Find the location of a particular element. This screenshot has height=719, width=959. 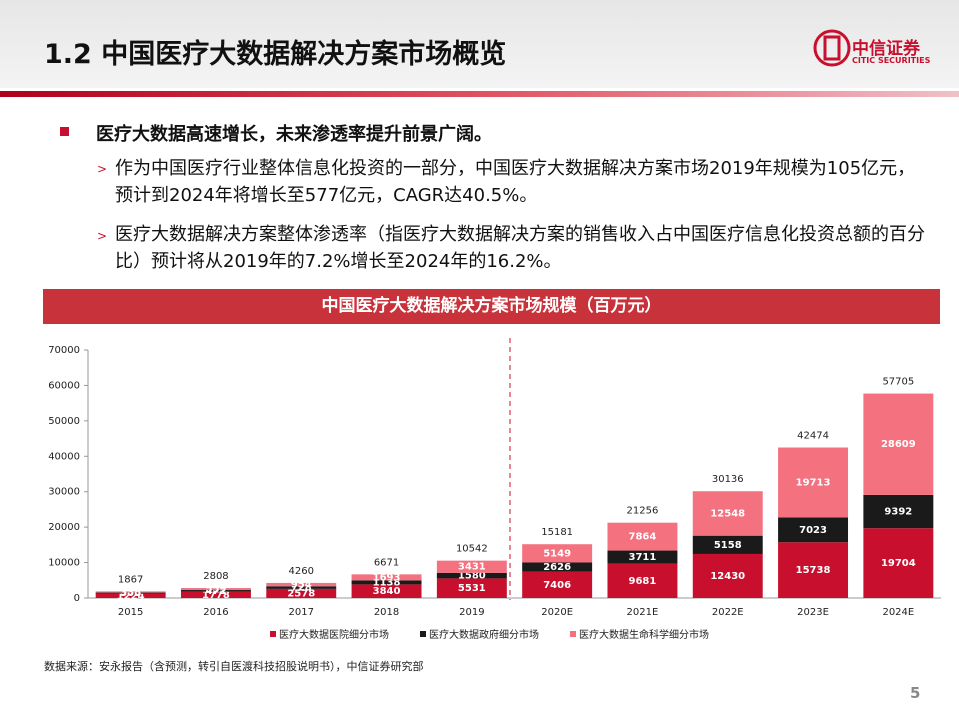

value-label: 5531 is located at coordinates (472, 588).